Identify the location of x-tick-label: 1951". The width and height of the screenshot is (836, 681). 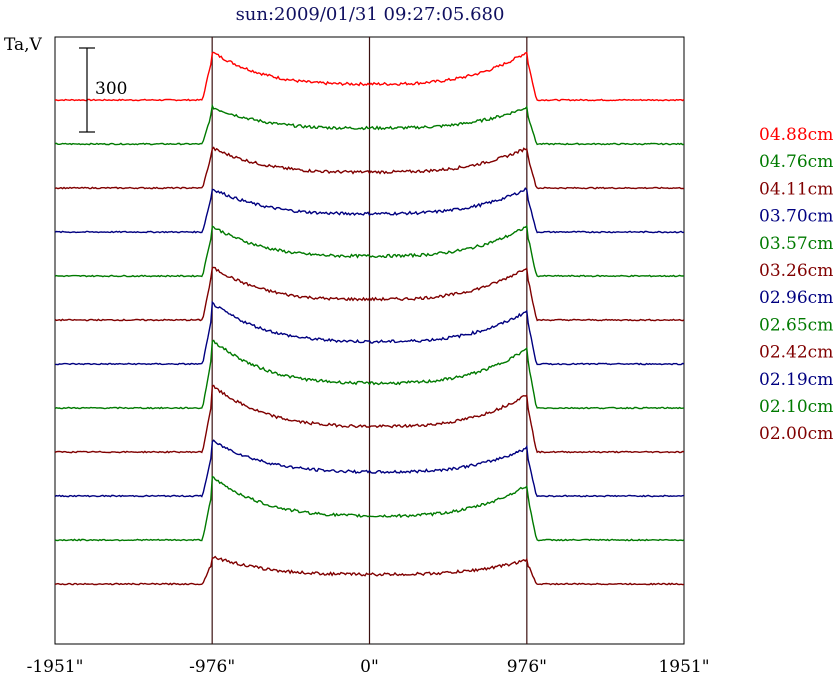
(683, 667).